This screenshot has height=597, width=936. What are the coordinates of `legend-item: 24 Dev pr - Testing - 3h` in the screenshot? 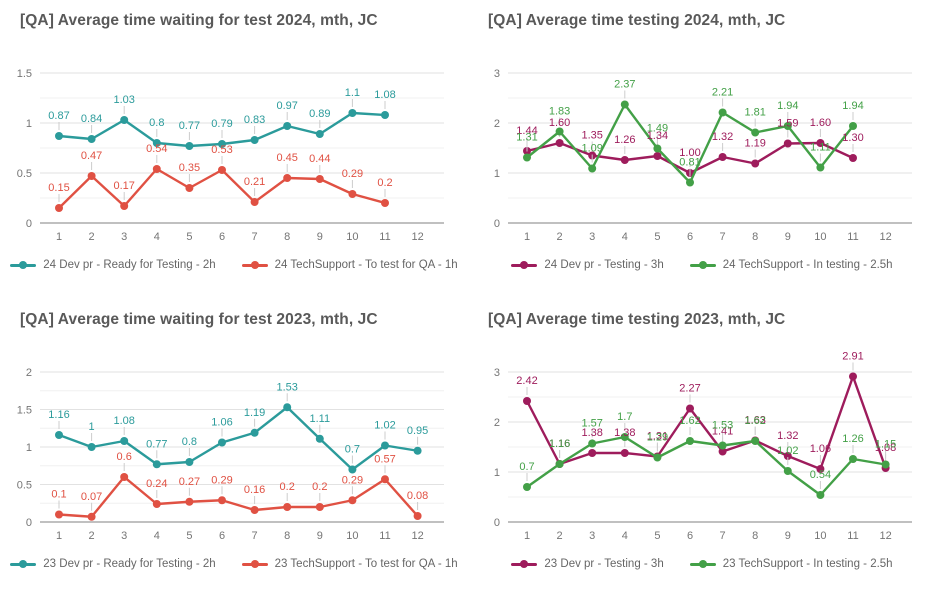 It's located at (587, 265).